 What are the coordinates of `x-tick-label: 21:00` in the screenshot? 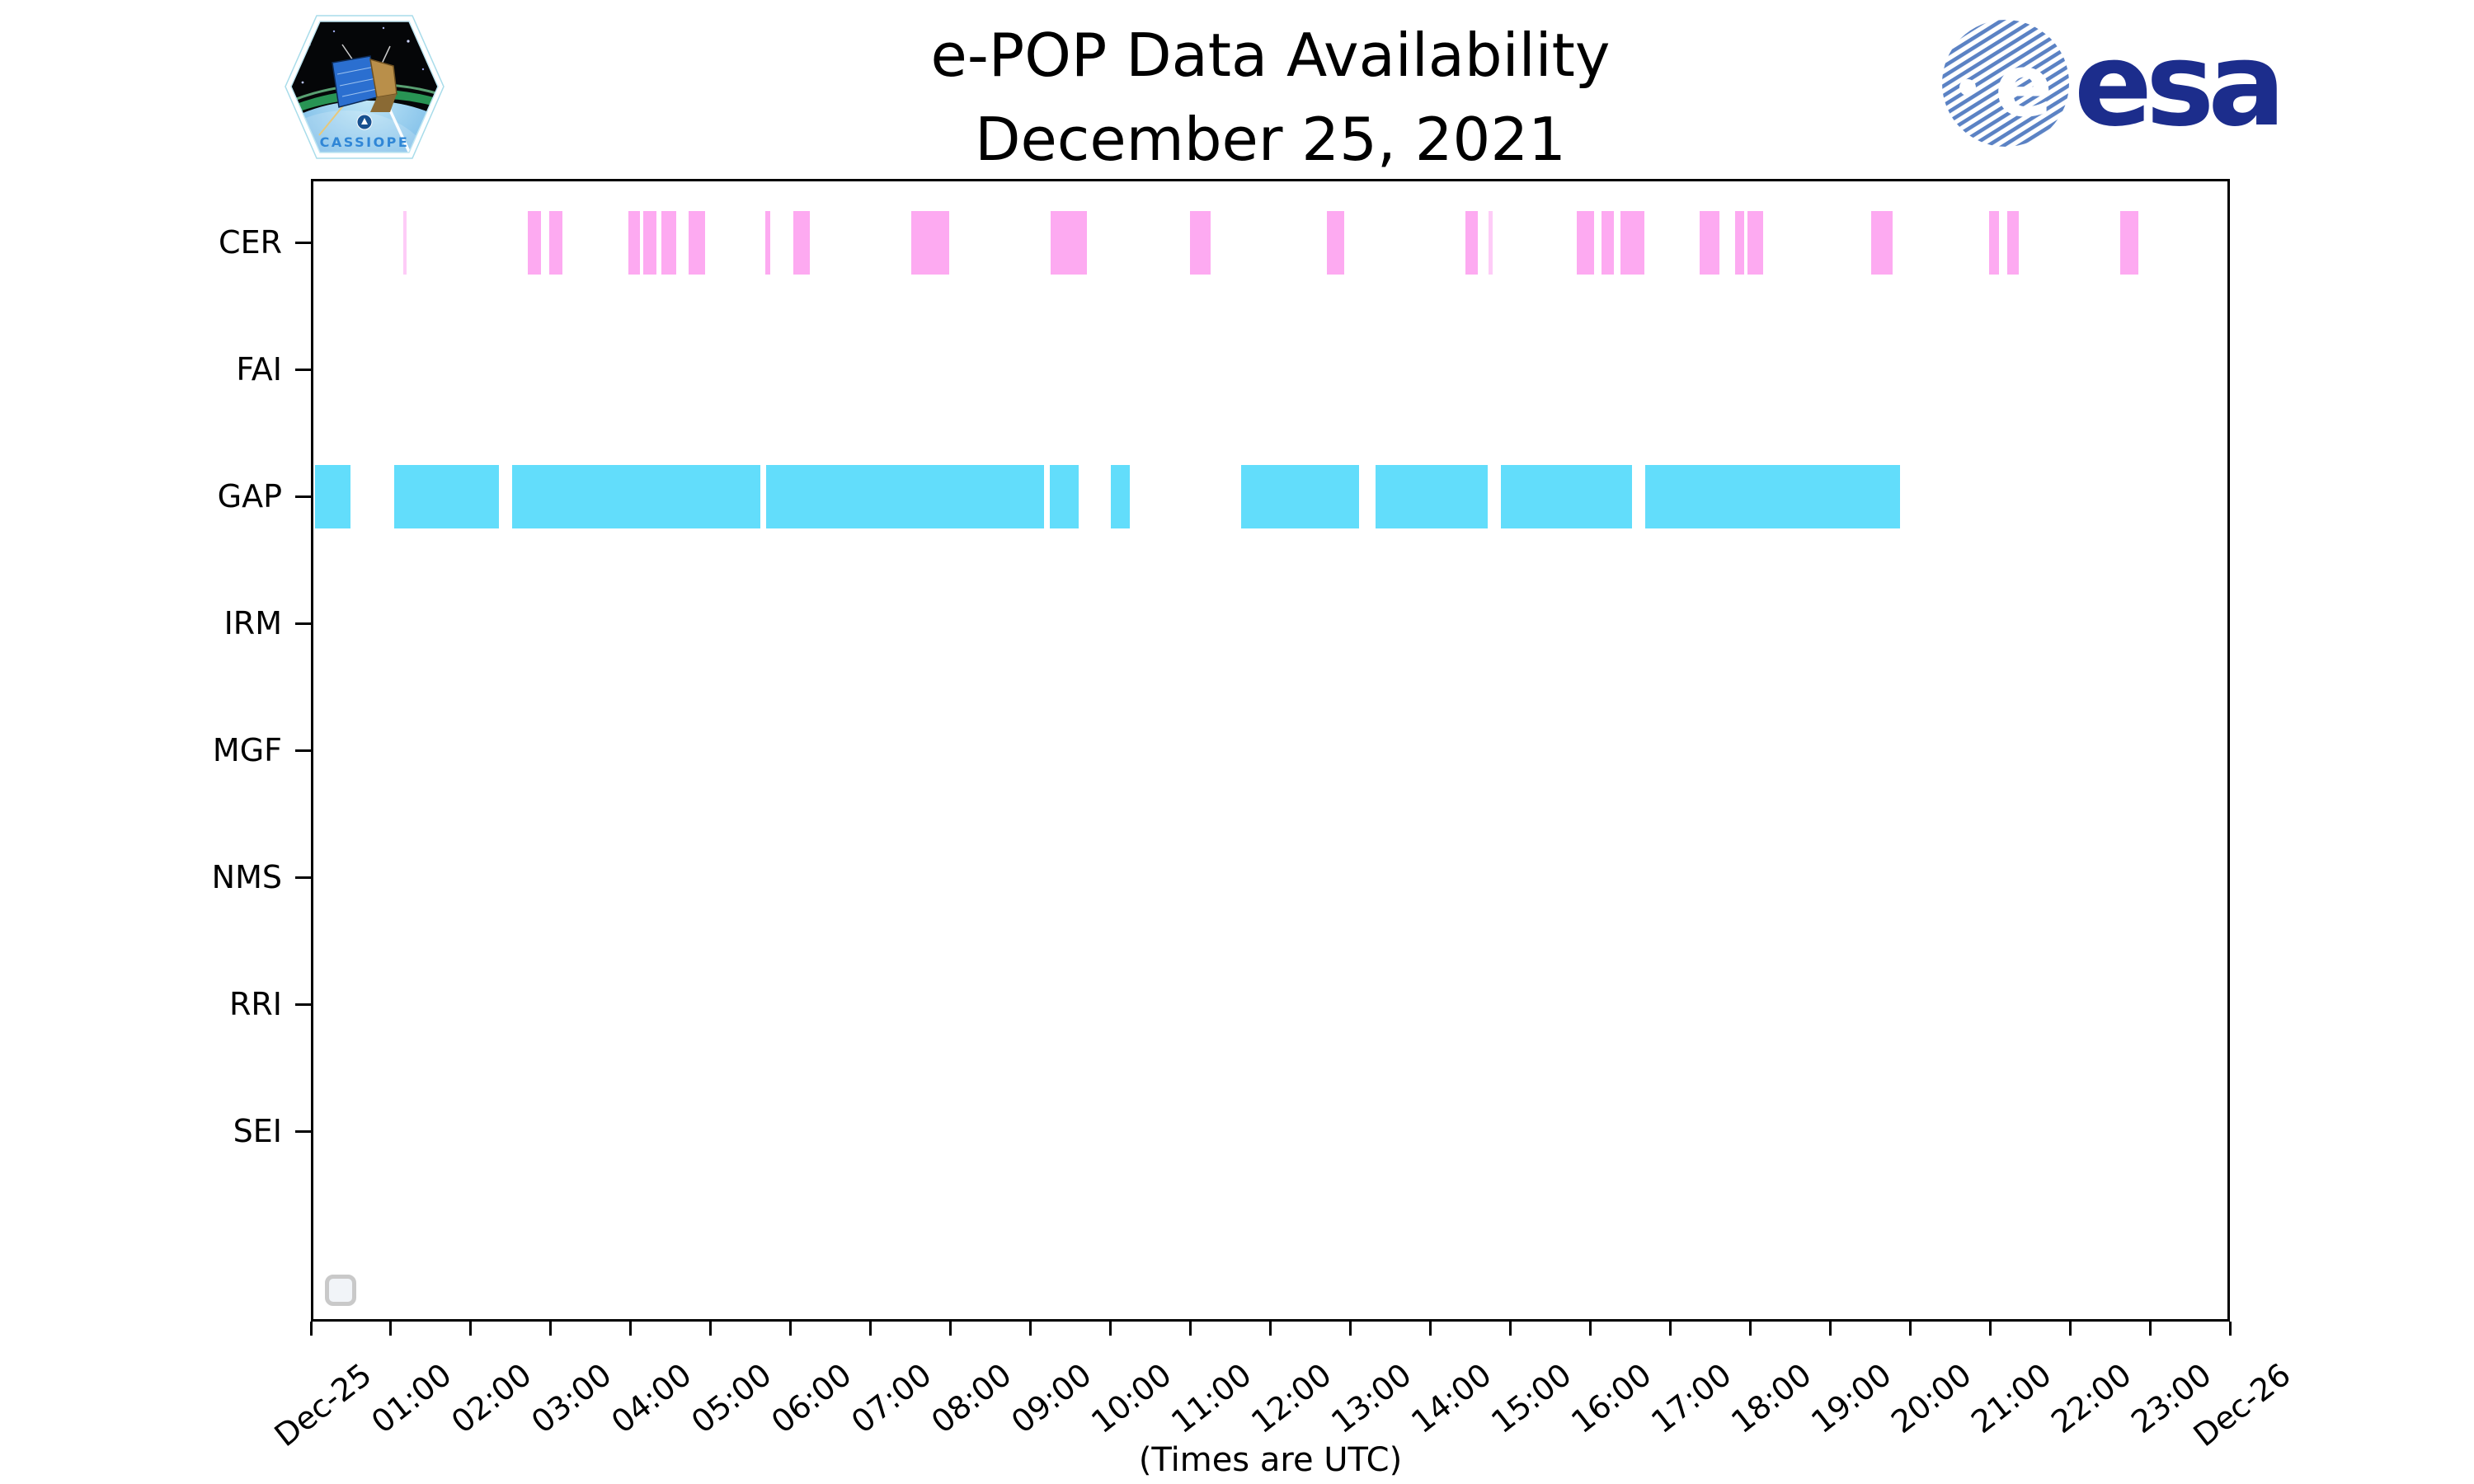 It's located at (2011, 1398).